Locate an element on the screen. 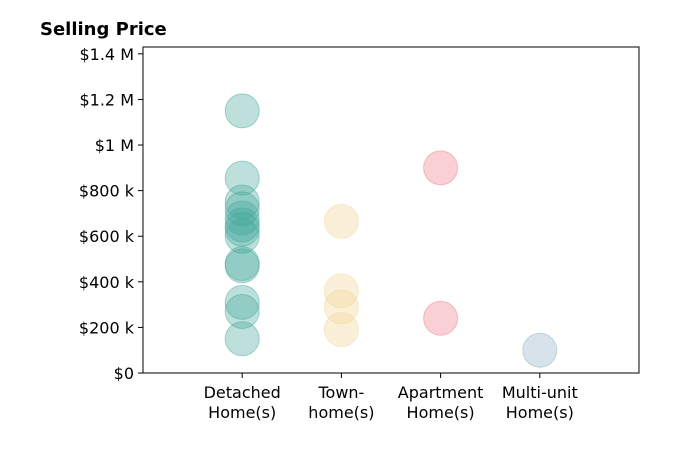 This screenshot has height=462, width=679. x-tick-label: Town- is located at coordinates (340, 392).